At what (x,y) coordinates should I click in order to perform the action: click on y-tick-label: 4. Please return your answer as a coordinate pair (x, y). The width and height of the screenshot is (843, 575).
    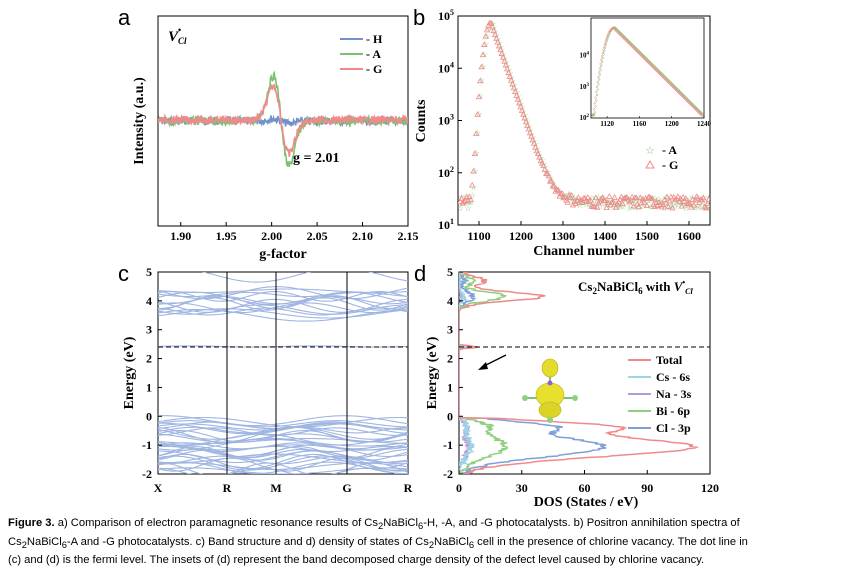
    Looking at the image, I should click on (450, 301).